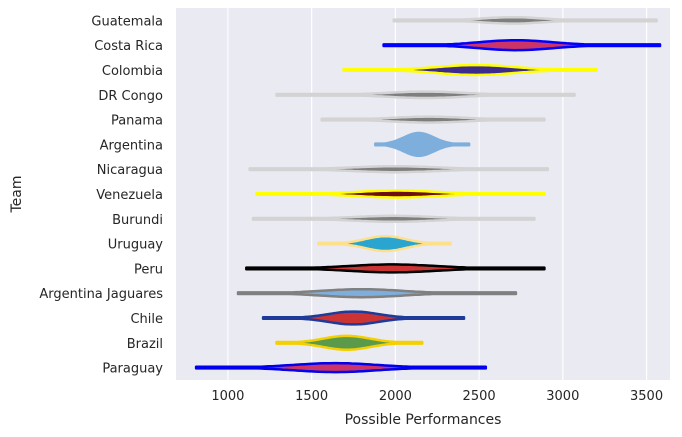  What do you see at coordinates (227, 396) in the screenshot?
I see `x-tick-label: 1000` at bounding box center [227, 396].